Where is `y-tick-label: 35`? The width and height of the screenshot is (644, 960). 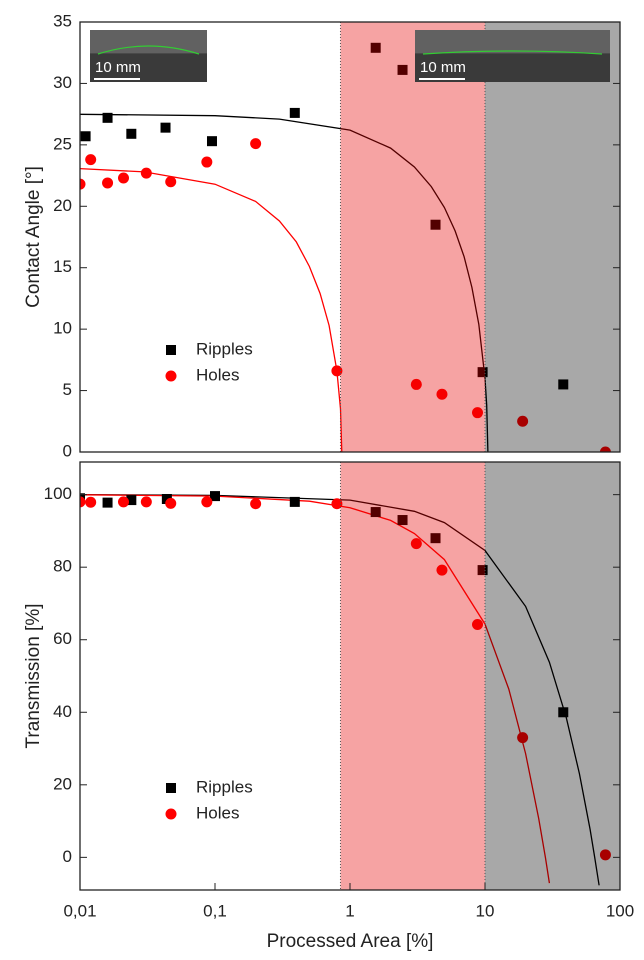 y-tick-label: 35 is located at coordinates (62, 20).